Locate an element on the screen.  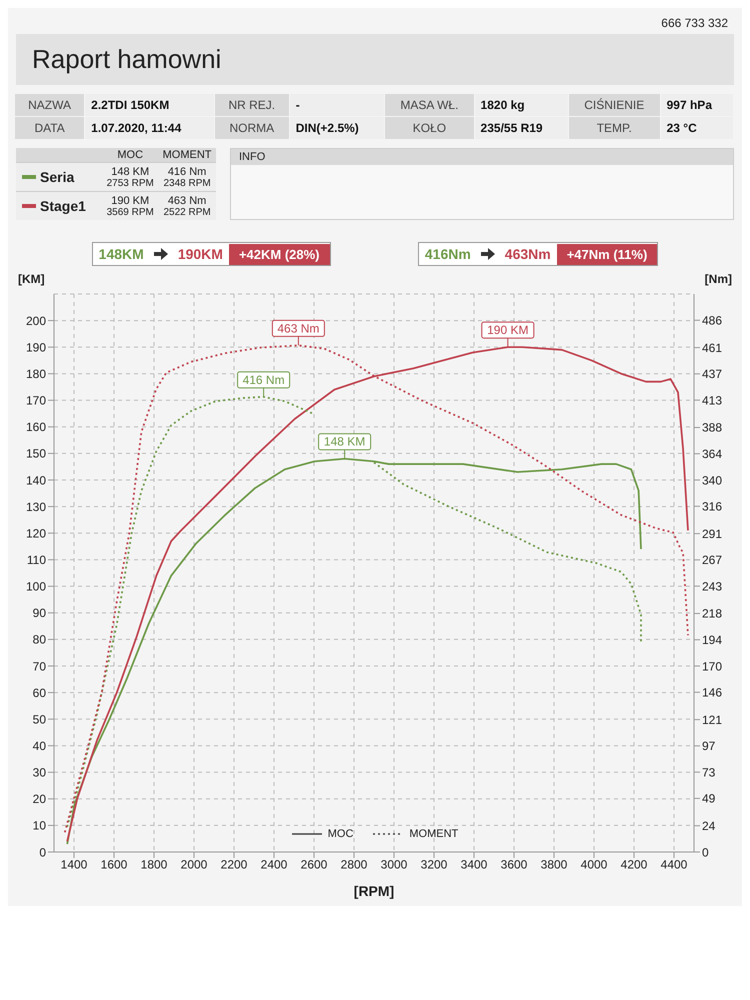
y-tick-label: 40 is located at coordinates (39, 745).